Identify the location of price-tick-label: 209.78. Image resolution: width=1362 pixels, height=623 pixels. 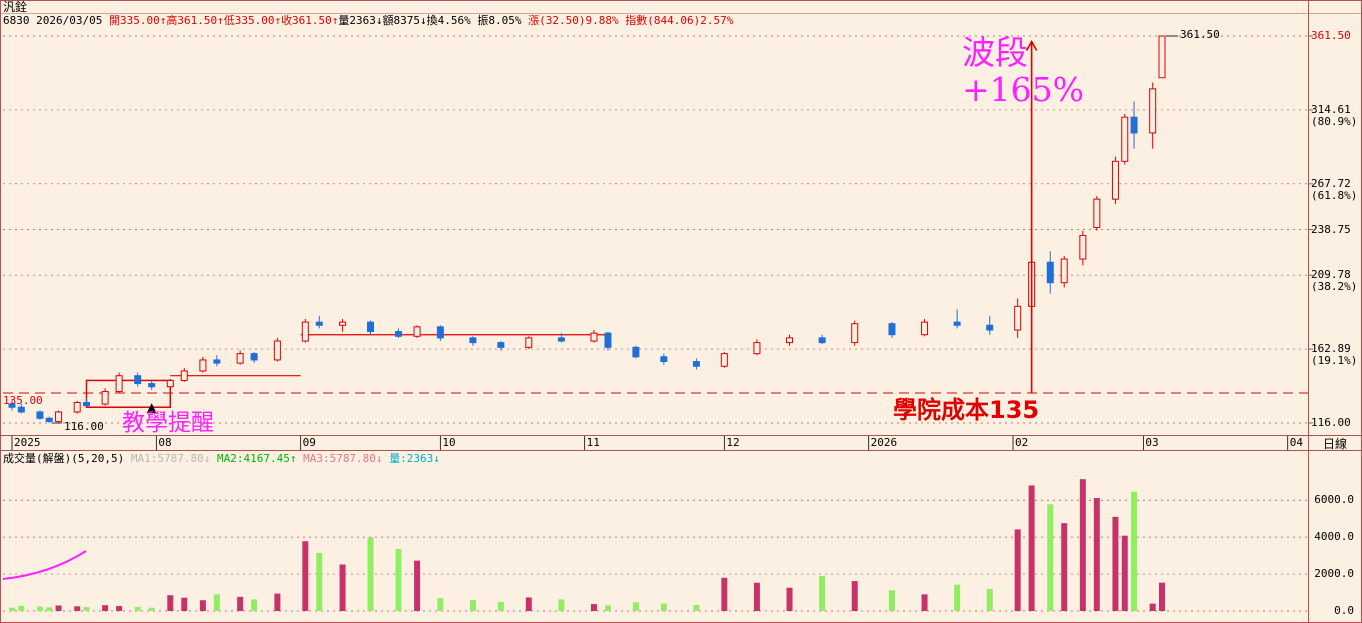
(1331, 275).